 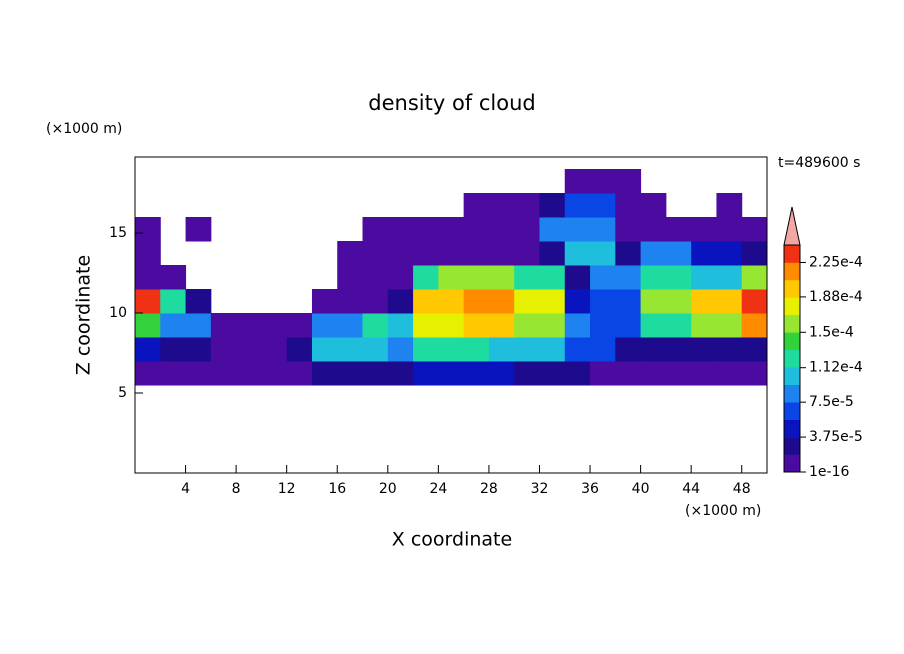 I want to click on time-label: t=489600 s, so click(x=819, y=163).